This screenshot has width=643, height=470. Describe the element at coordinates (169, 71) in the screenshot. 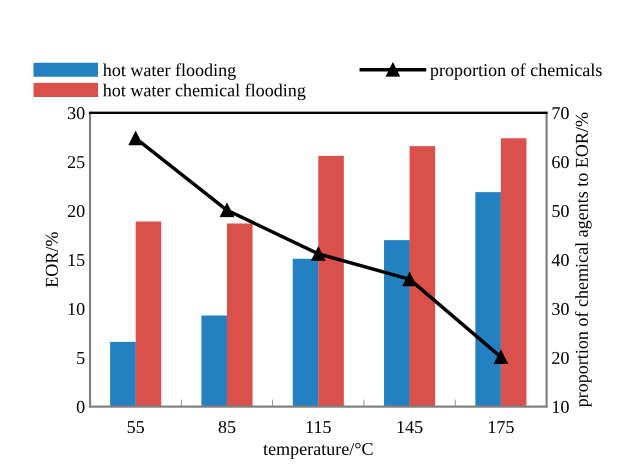

I see `legend-label: hot water flooding` at that location.